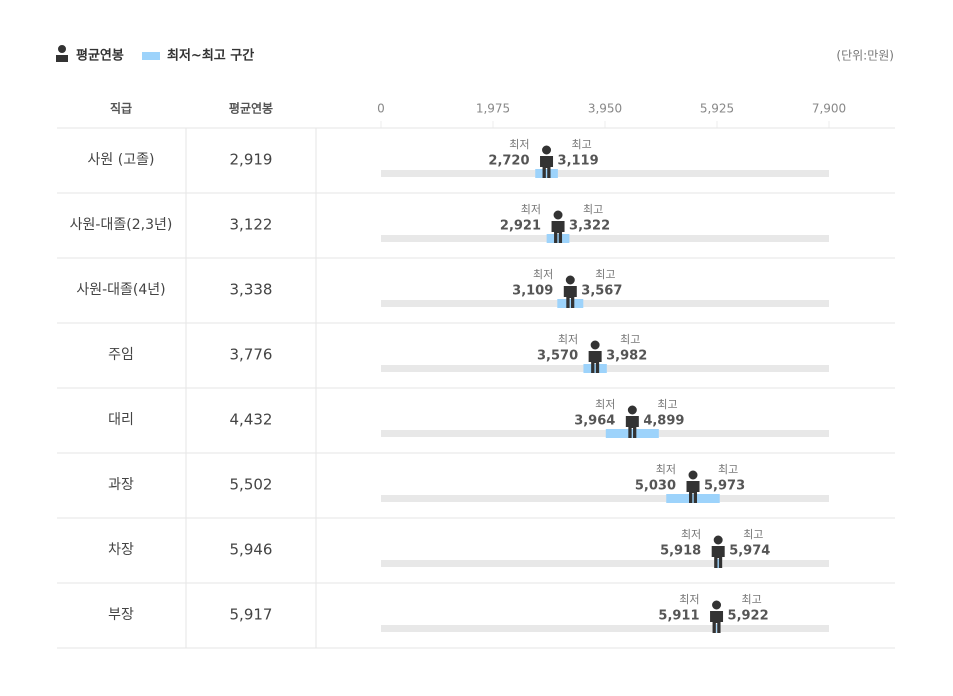 The width and height of the screenshot is (953, 696). Describe the element at coordinates (121, 160) in the screenshot. I see `rank-label: 사원 (고졸)` at that location.